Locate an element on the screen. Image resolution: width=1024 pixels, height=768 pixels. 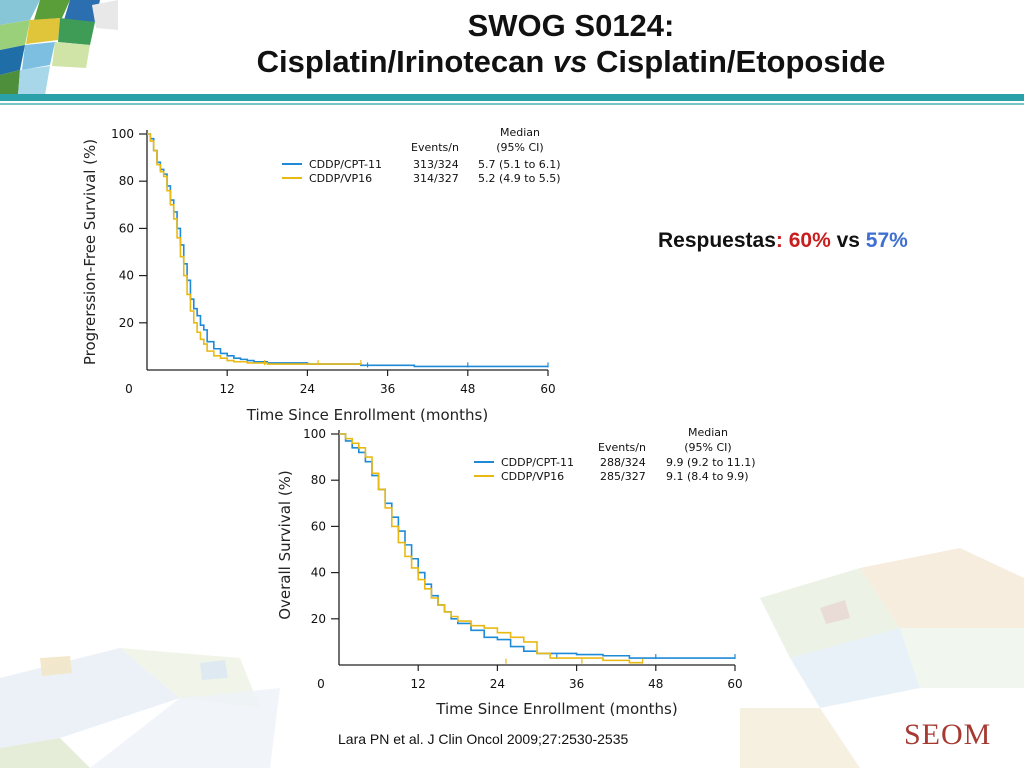
pfs-legend-events-0: 313/324 is located at coordinates (436, 164).